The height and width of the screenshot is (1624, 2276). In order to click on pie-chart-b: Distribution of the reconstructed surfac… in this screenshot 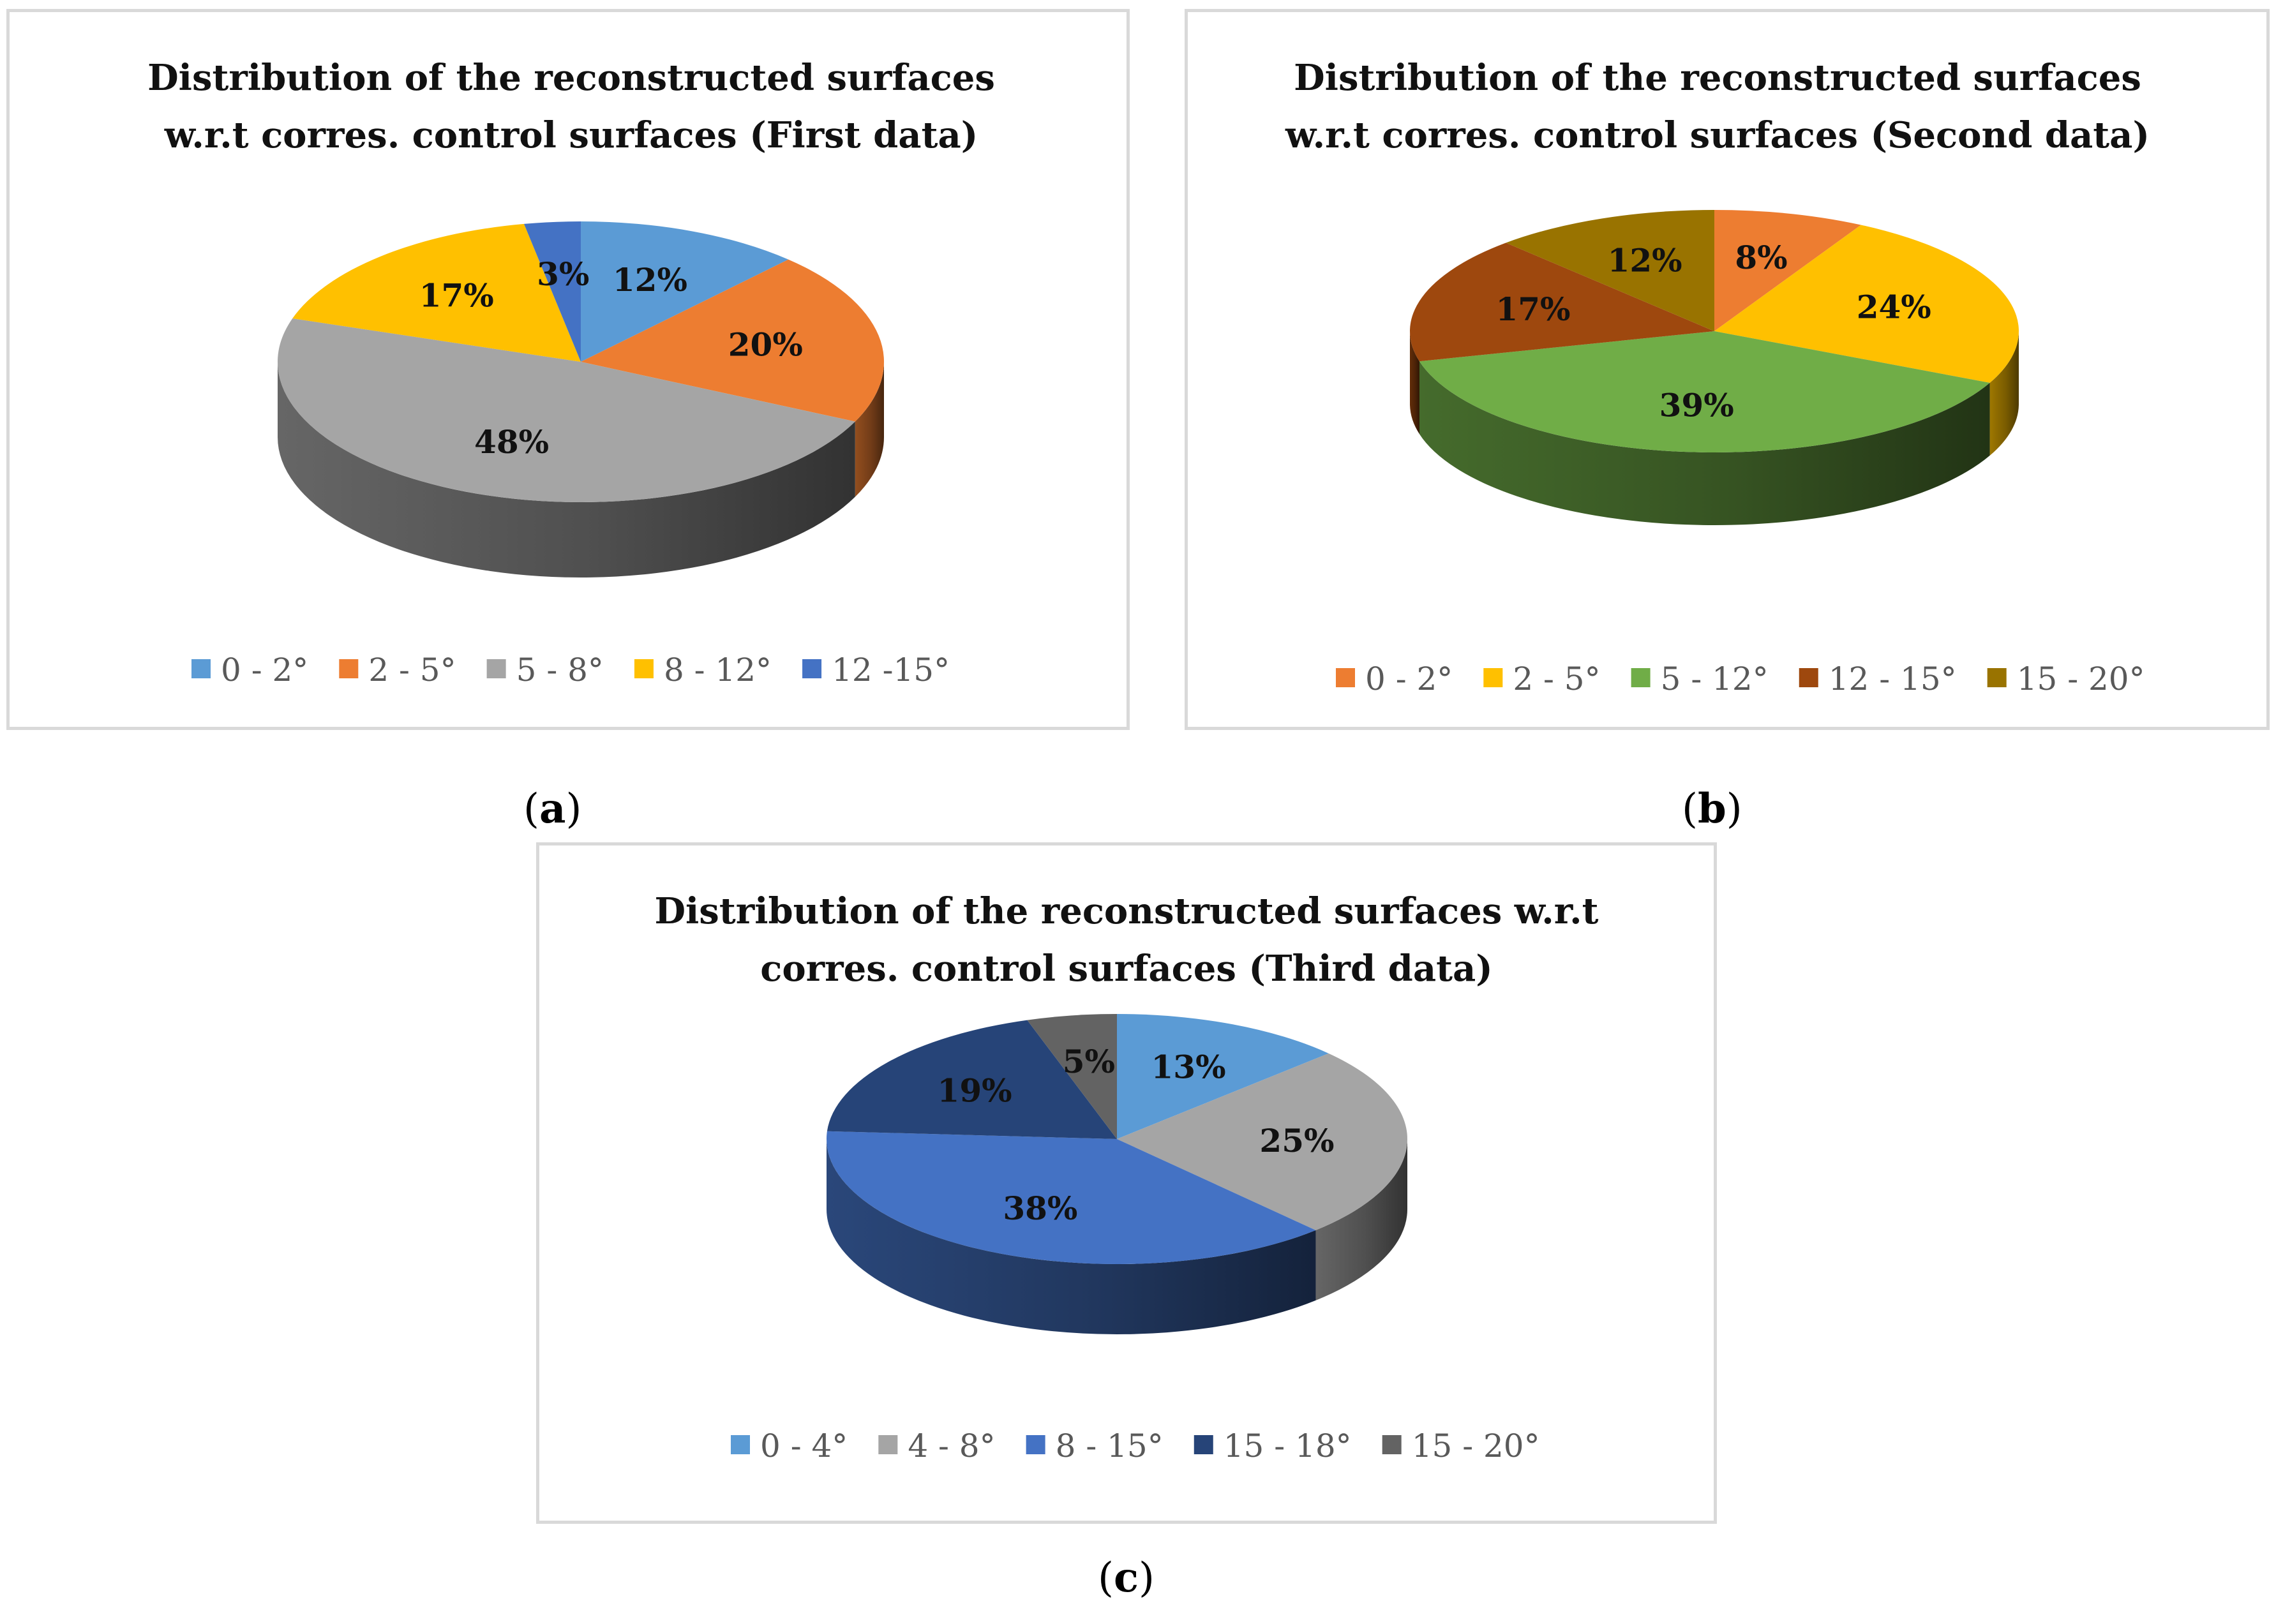, I will do `click(1718, 377)`.